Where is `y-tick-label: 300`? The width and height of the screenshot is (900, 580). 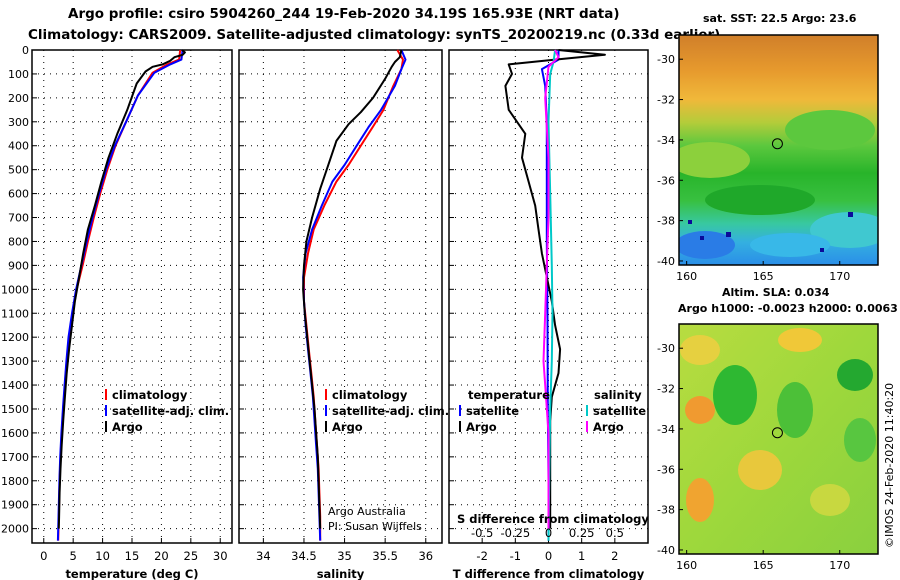
y-tick-label: 300 is located at coordinates (18, 122).